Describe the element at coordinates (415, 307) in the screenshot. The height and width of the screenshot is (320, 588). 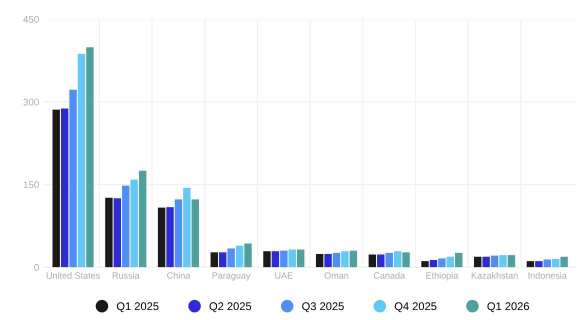
I see `legend-label: Q4 2025` at that location.